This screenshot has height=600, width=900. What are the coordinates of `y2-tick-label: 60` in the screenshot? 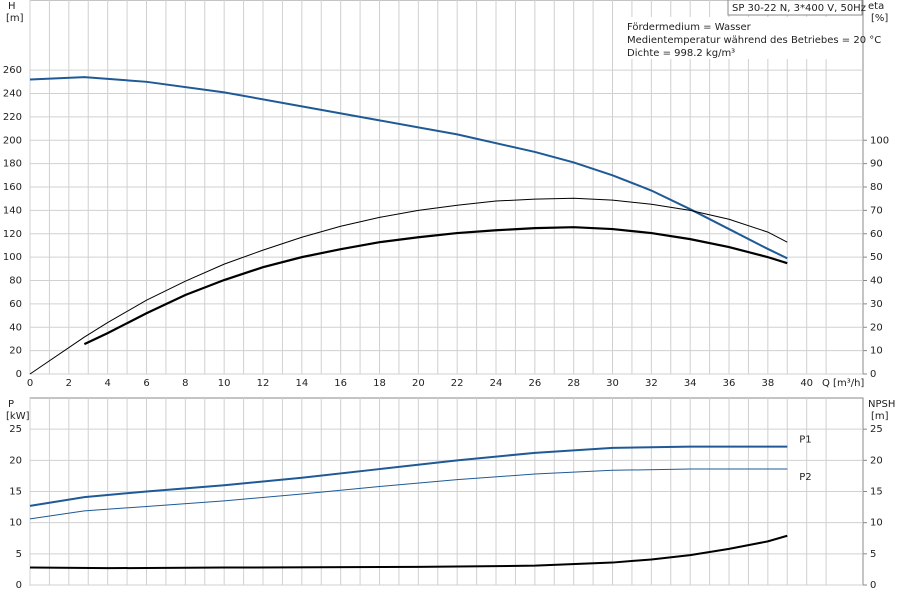 It's located at (876, 234).